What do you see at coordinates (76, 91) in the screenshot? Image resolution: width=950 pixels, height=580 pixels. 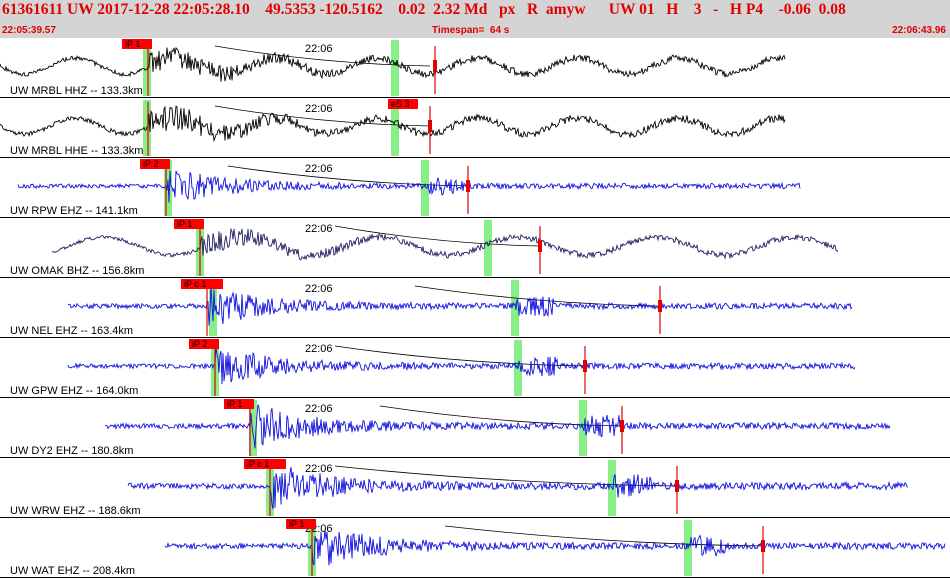 I see `station-label: UW MRBL HHZ -- 133.3km` at bounding box center [76, 91].